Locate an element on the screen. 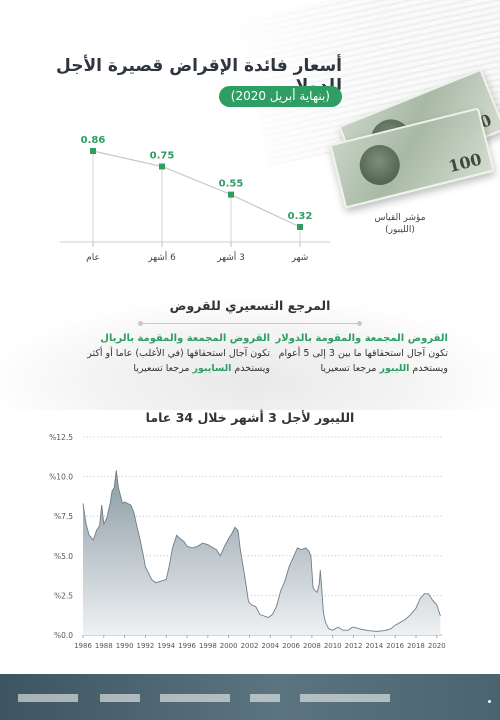 The width and height of the screenshot is (500, 720). y-tick-label: %10.0 is located at coordinates (61, 477).